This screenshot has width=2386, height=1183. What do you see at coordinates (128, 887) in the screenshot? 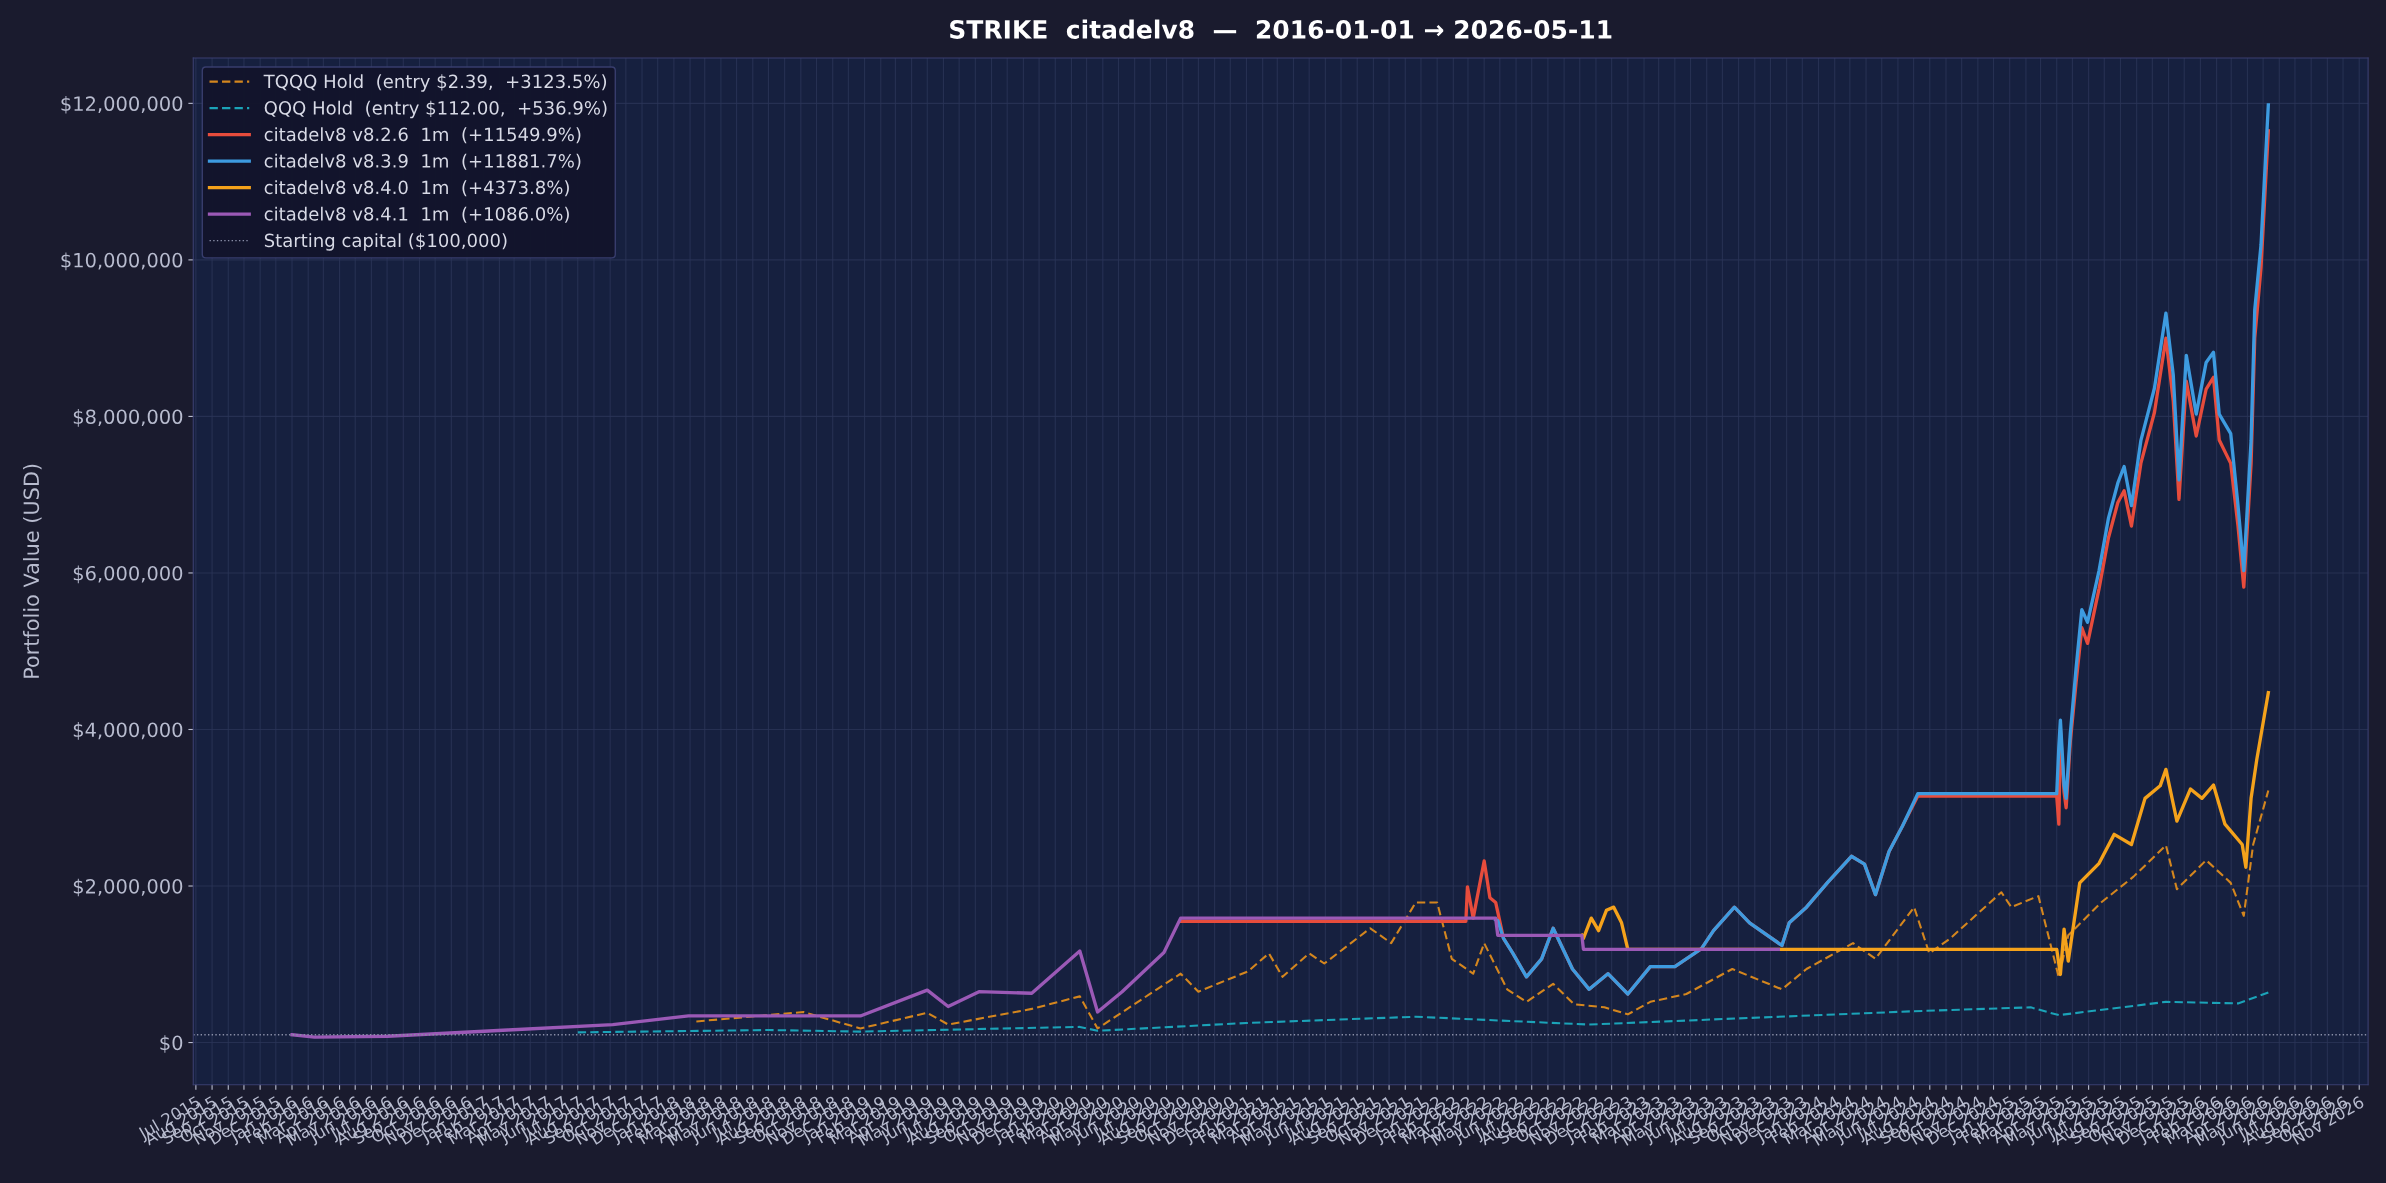
I see `y-tick-label: $2,000,000` at bounding box center [128, 887].